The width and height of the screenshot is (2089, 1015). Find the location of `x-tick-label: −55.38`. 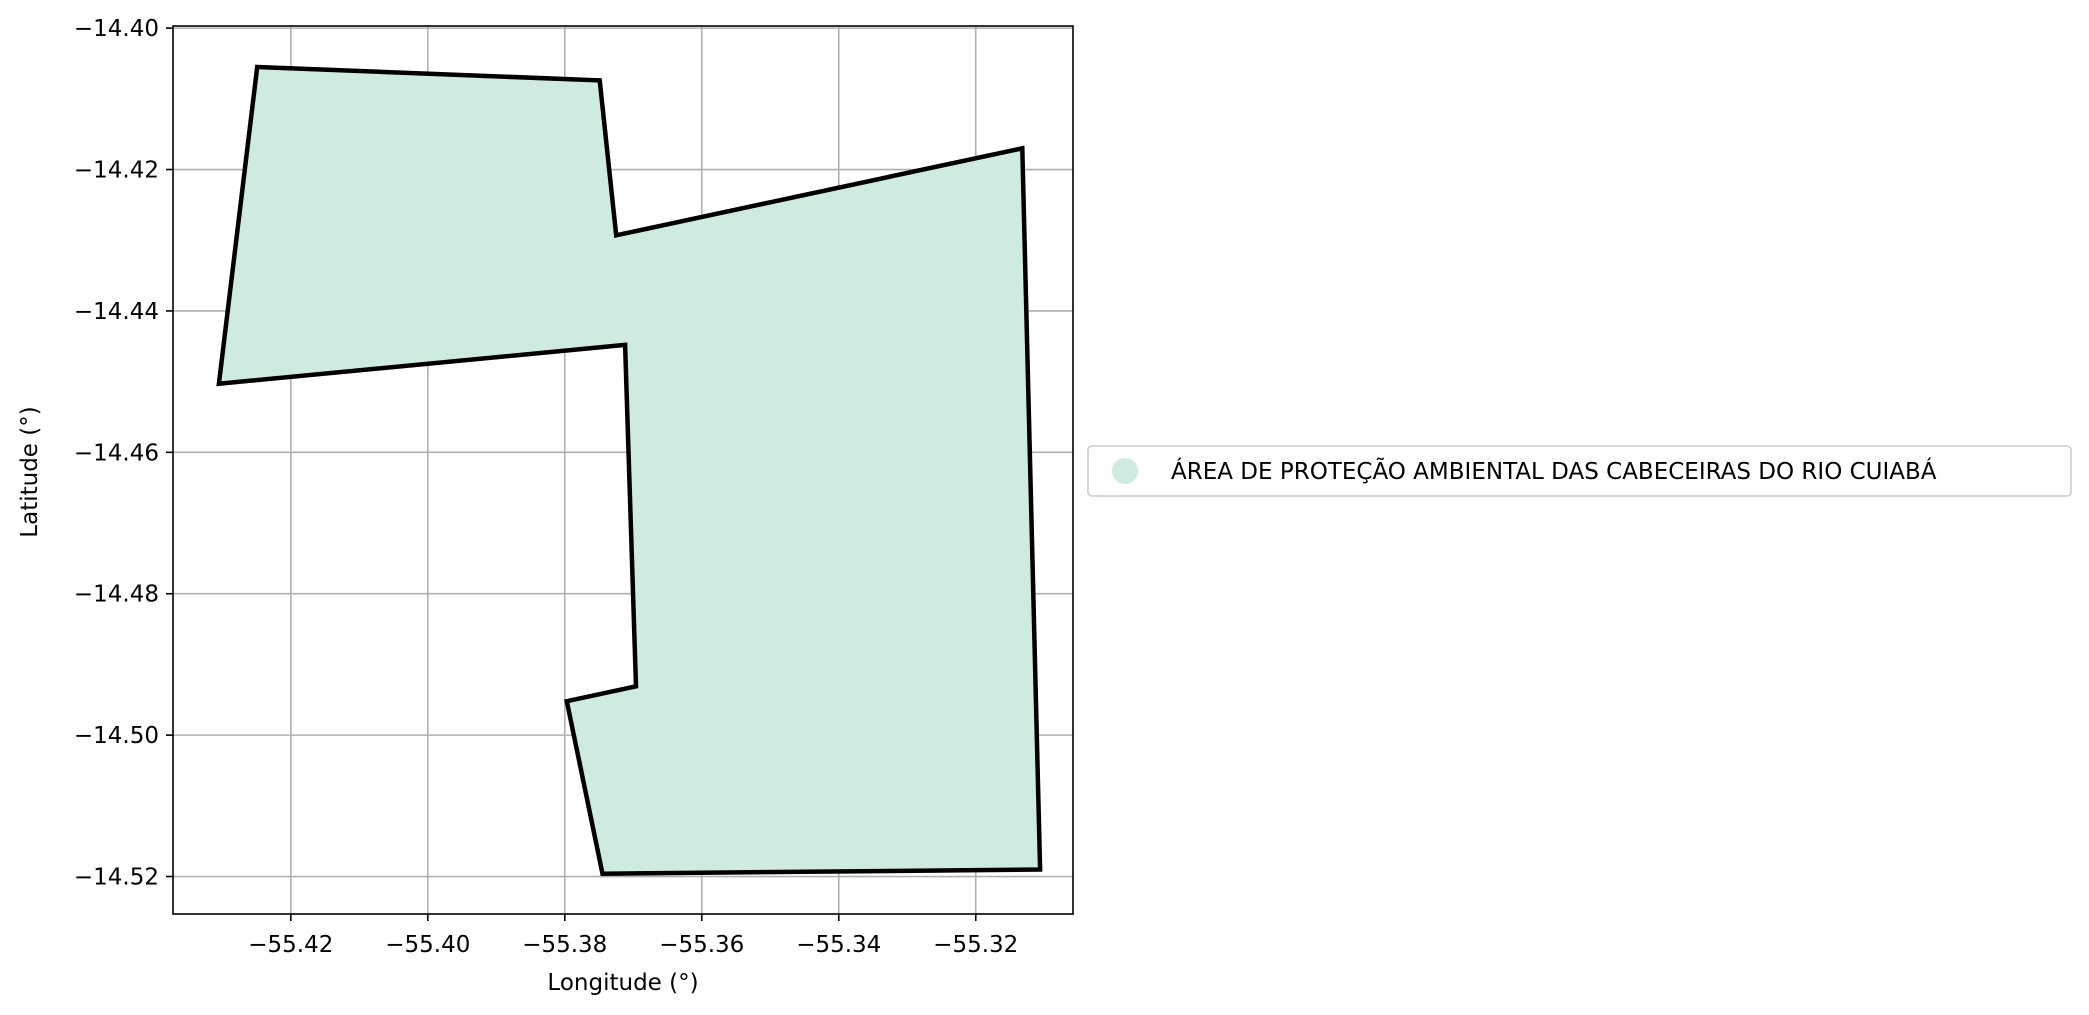

x-tick-label: −55.38 is located at coordinates (564, 945).